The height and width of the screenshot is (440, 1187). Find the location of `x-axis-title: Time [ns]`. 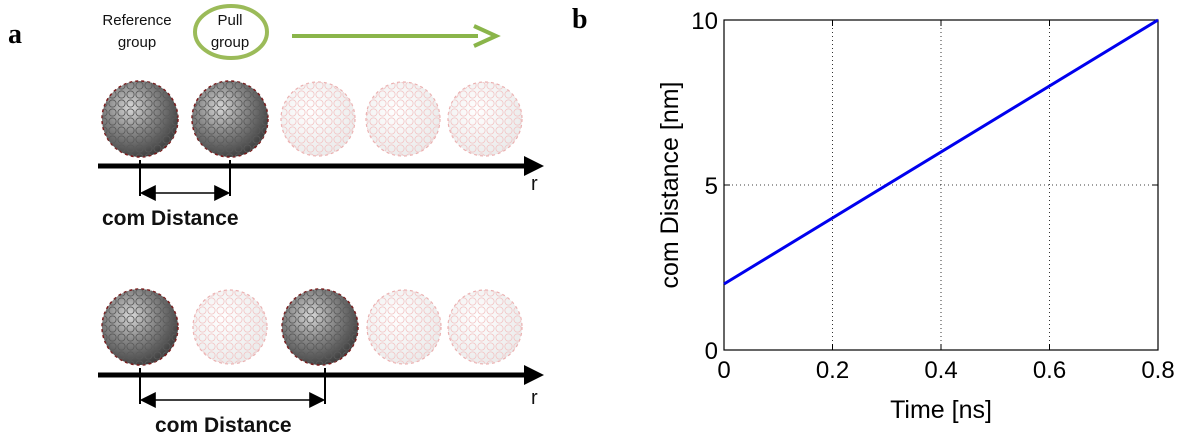

x-axis-title: Time [ns] is located at coordinates (941, 410).